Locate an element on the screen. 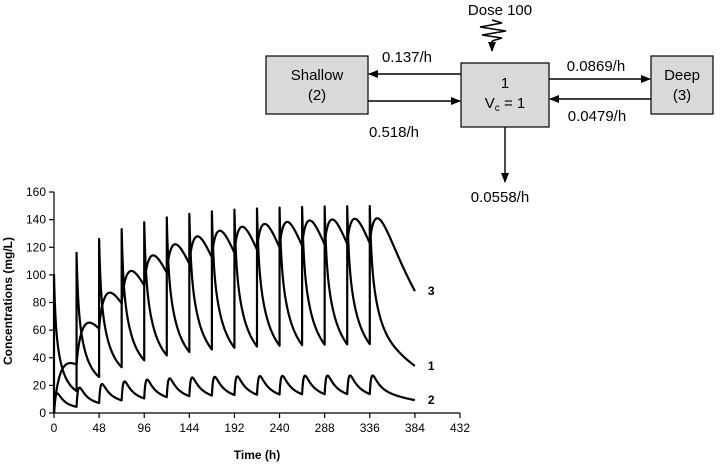  x-tick-label: 144 is located at coordinates (189, 428).